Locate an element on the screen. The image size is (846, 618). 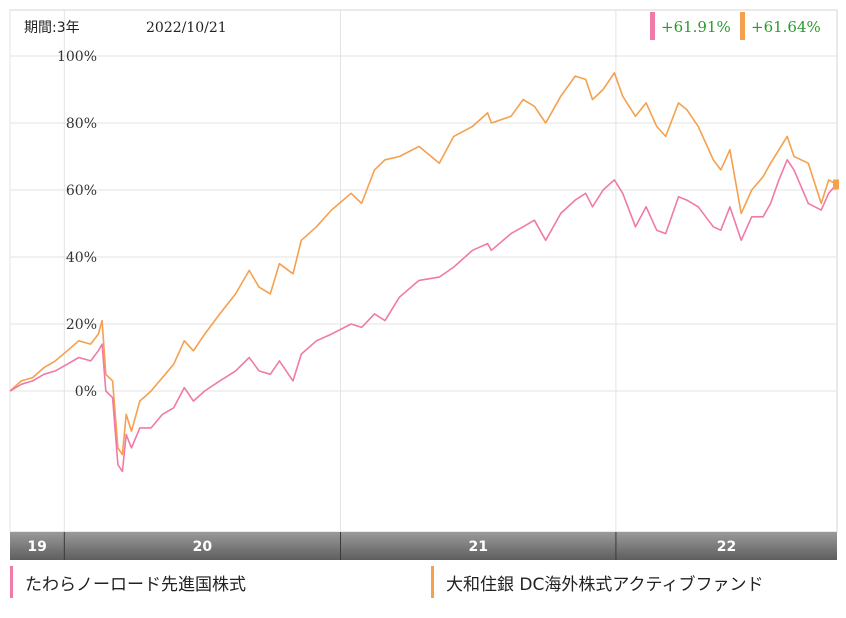
y-tick-label: 60% is located at coordinates (81, 191).